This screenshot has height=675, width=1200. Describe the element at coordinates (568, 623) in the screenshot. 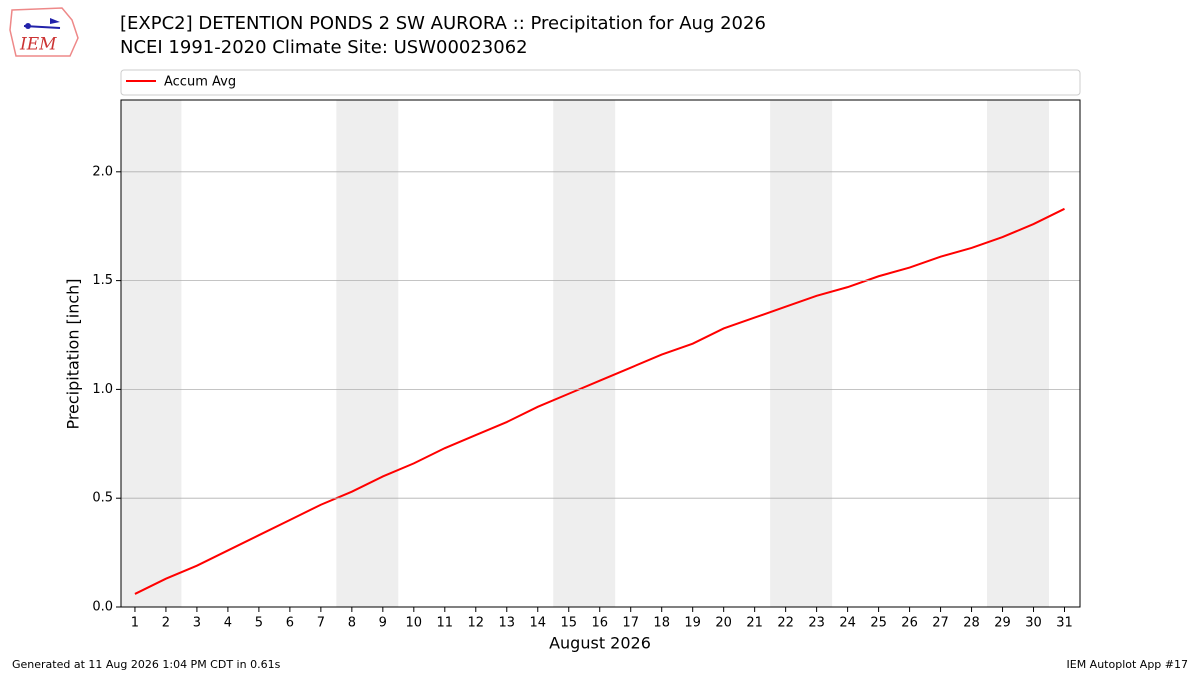

I see `x-tick-label: 15` at that location.